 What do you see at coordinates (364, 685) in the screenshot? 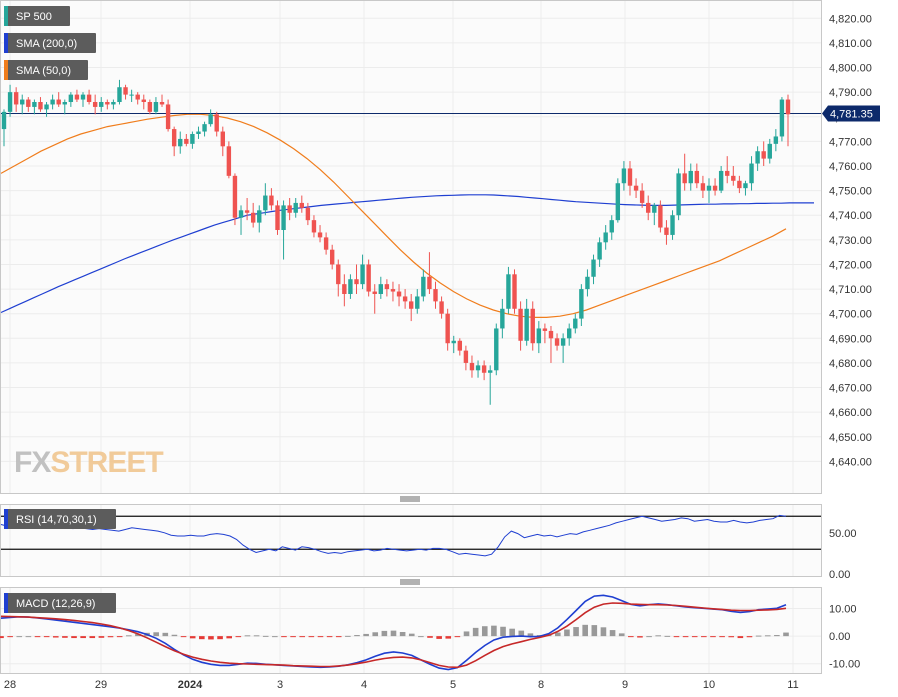
I see `time-tick-label: 4` at bounding box center [364, 685].